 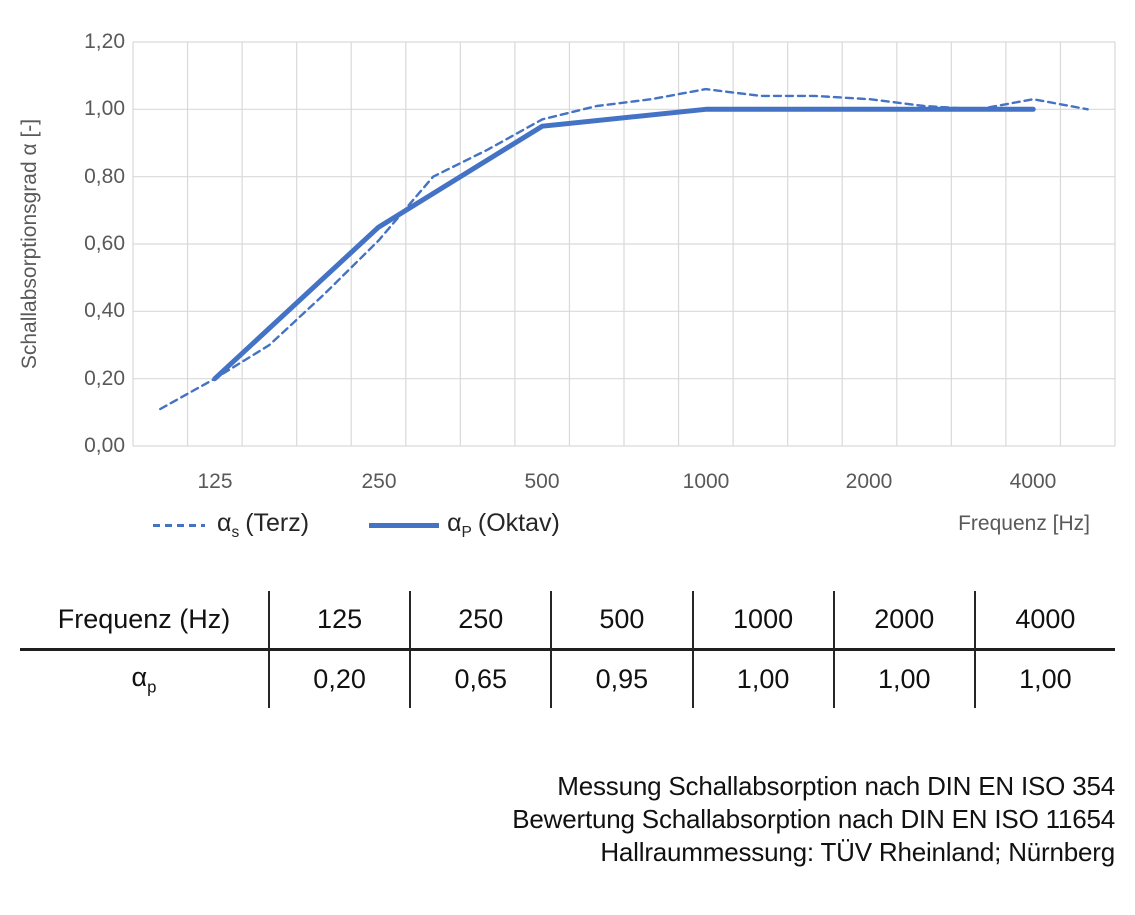 I want to click on x-tick-label: 250, so click(x=379, y=481).